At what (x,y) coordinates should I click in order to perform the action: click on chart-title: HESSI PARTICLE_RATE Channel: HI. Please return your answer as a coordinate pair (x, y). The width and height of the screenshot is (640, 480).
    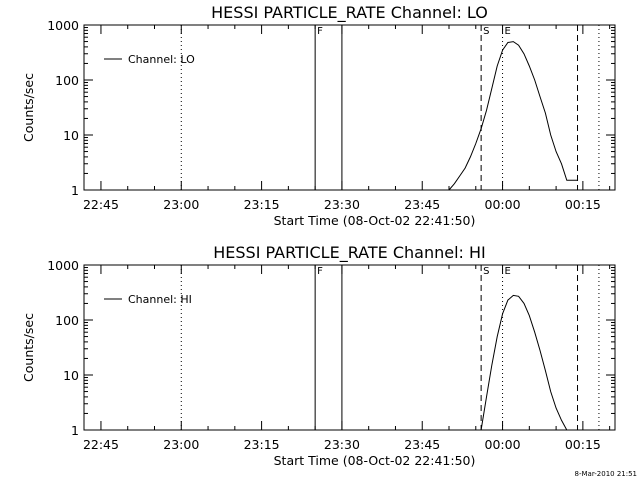
    Looking at the image, I should click on (349, 253).